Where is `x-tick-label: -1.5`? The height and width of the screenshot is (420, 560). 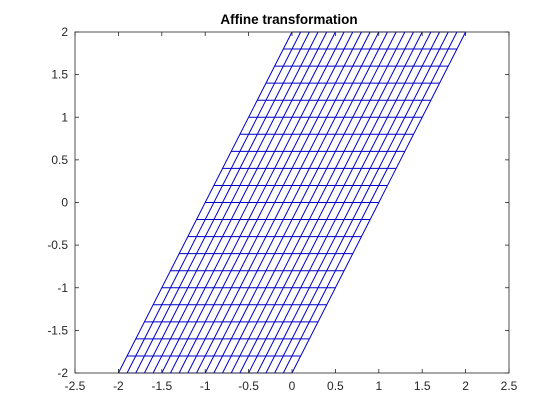
x-tick-label: -1.5 is located at coordinates (161, 386).